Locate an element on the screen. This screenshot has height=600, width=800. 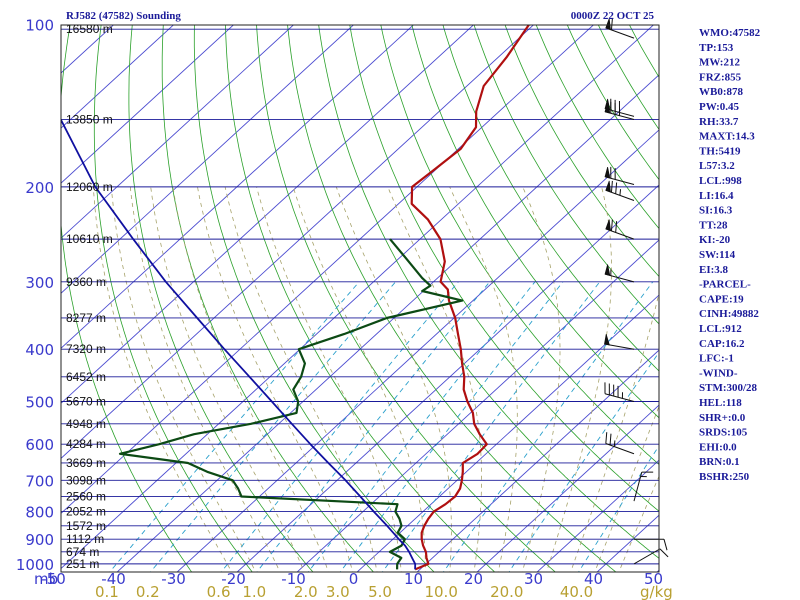
mixing-ratio-tick-label: 0.2 is located at coordinates (148, 591).